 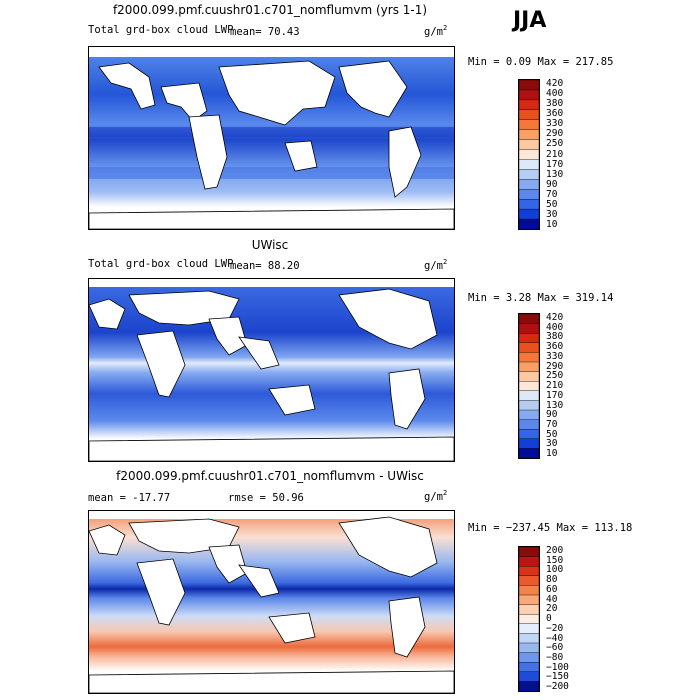 What do you see at coordinates (555, 154) in the screenshot?
I see `colorbar-tick-label: 210` at bounding box center [555, 154].